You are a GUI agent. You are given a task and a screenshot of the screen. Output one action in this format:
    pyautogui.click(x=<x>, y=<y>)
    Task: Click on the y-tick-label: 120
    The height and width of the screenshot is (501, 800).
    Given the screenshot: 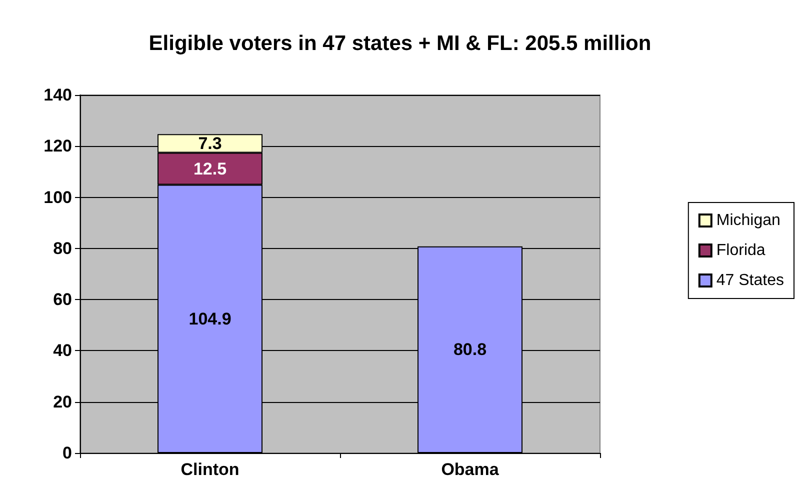 What is the action you would take?
    pyautogui.click(x=58, y=146)
    